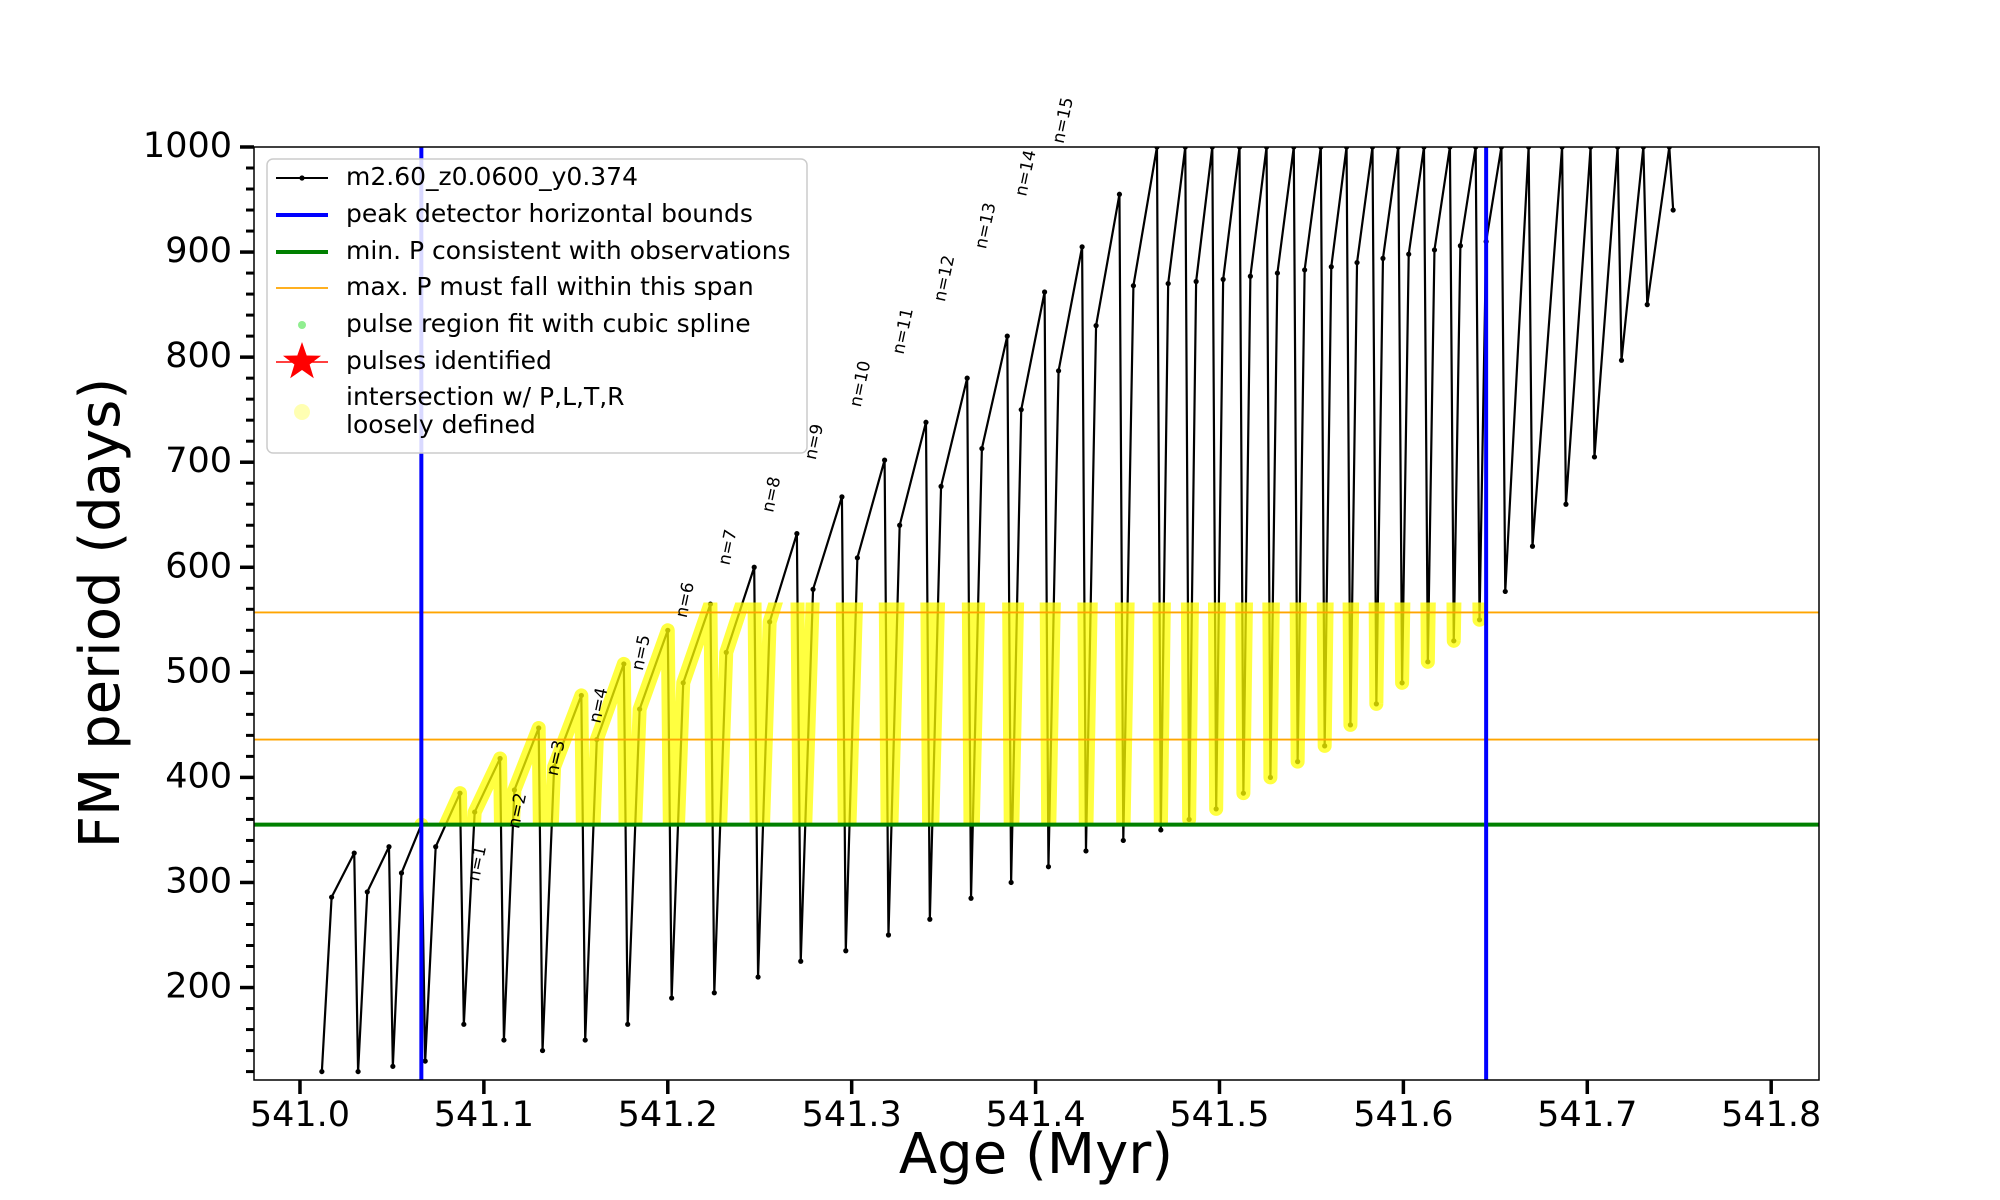 The height and width of the screenshot is (1200, 2000). Describe the element at coordinates (492, 176) in the screenshot. I see `legend-label: m2.60_z0.0600_y0.374` at that location.